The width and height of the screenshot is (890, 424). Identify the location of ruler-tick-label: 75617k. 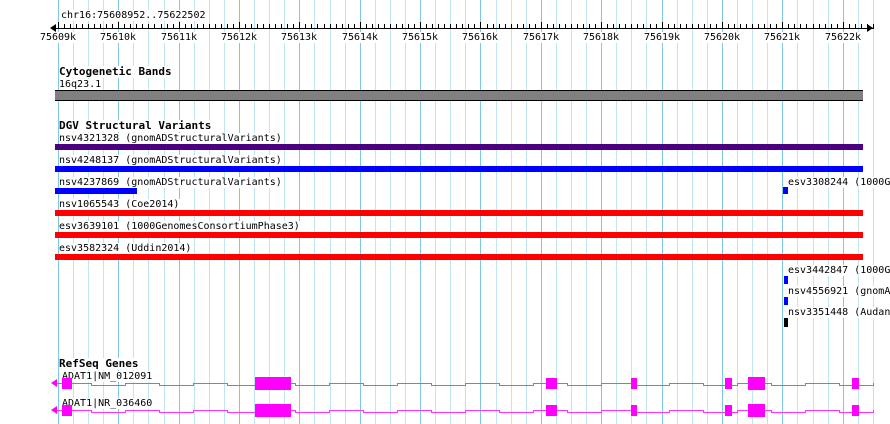
(541, 37).